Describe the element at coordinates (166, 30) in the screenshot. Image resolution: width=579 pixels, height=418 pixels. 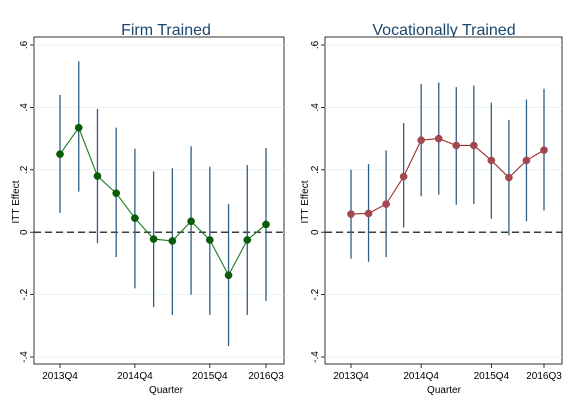
I see `chart-title: Firm Trained` at that location.